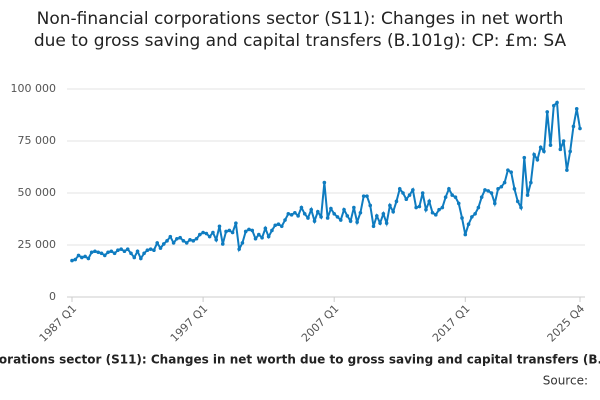 The height and width of the screenshot is (400, 600). Describe the element at coordinates (58, 323) in the screenshot. I see `x-tick-label: 1987 Q1` at that location.